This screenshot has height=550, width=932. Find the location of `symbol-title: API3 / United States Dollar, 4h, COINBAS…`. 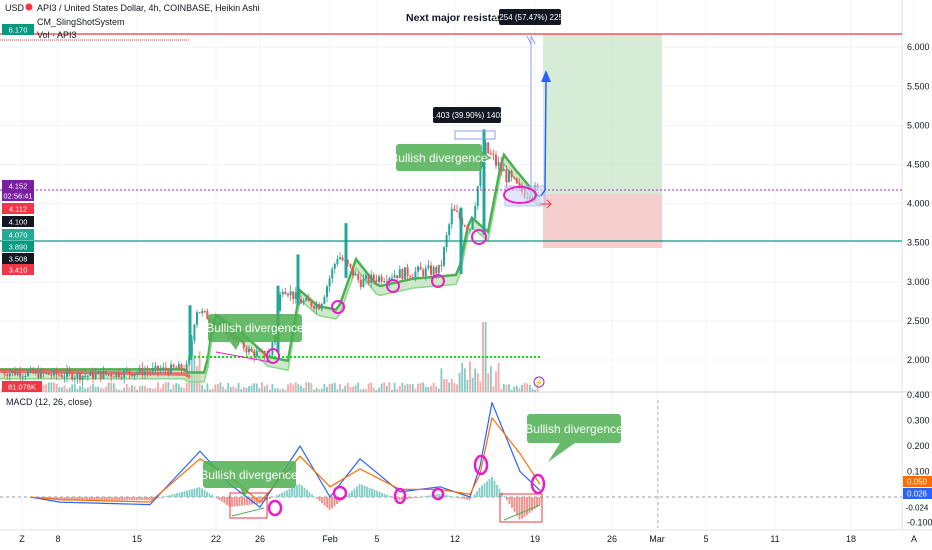

symbol-title: API3 / United States Dollar, 4h, COINBAS… is located at coordinates (148, 8).